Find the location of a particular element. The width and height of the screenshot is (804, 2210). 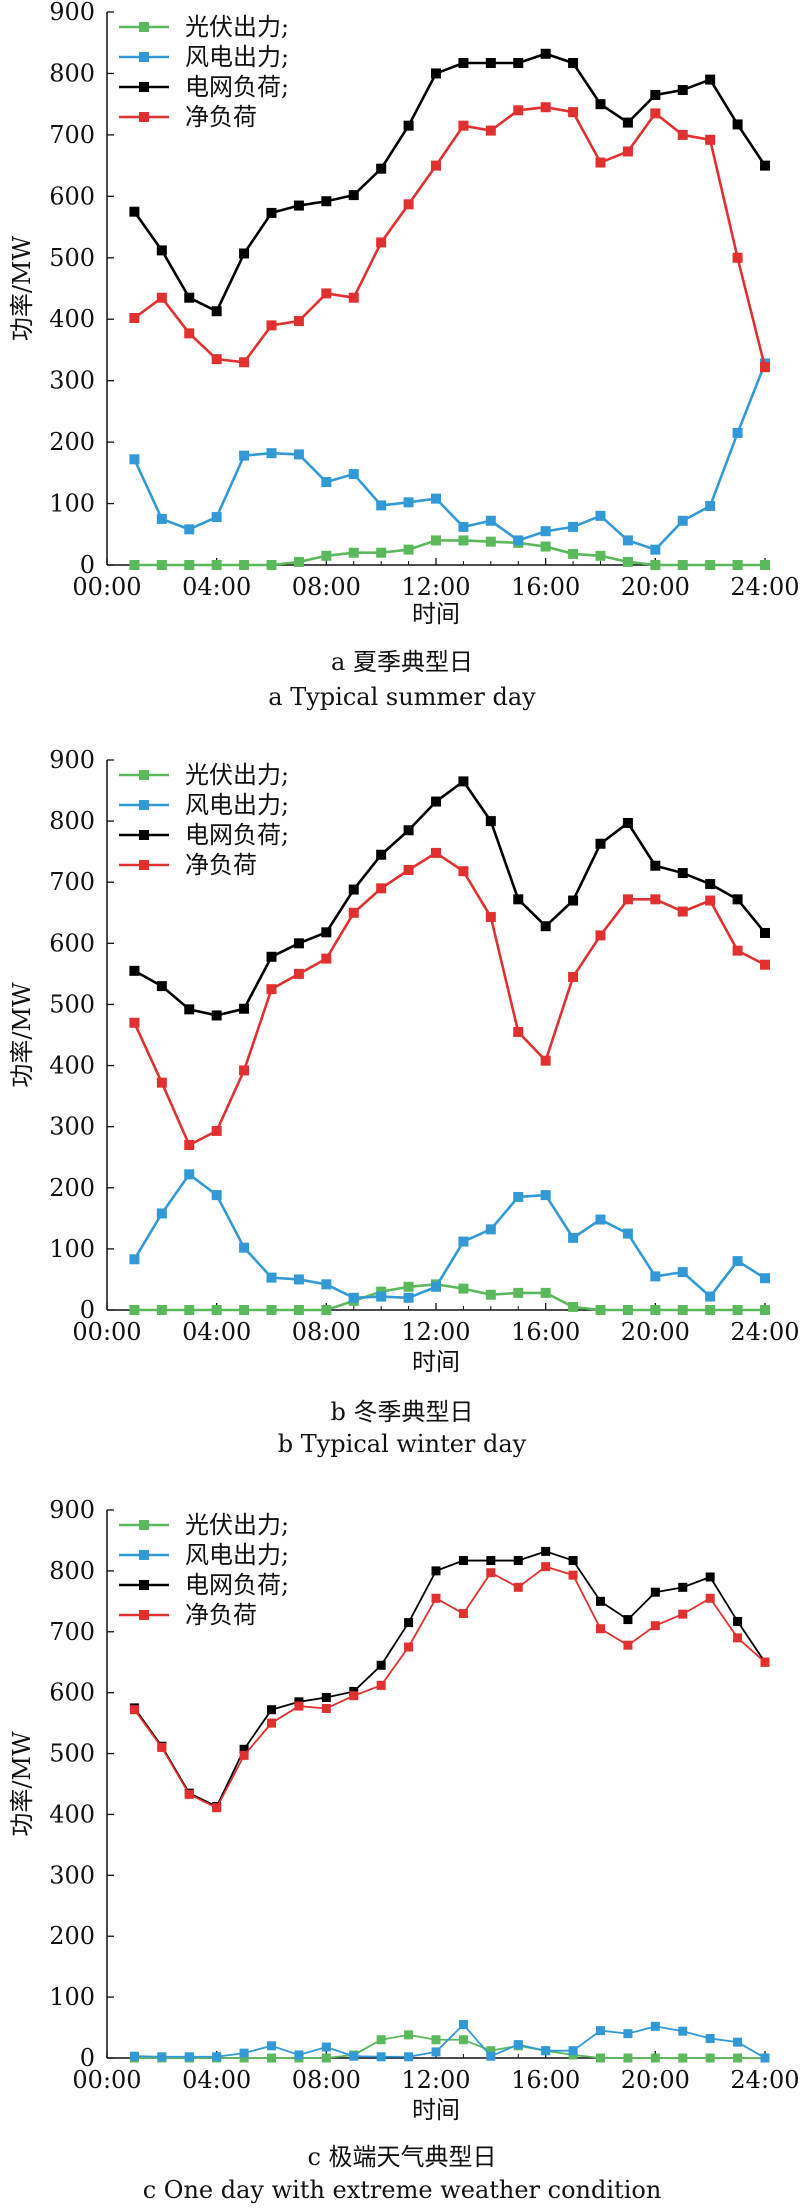

legend-label: 风电出力; is located at coordinates (237, 57).